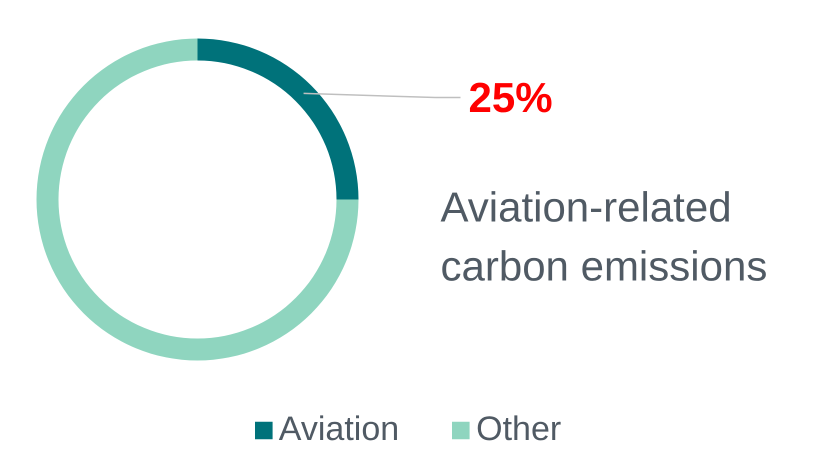 The height and width of the screenshot is (457, 813). I want to click on legend-label: Aviation, so click(339, 429).